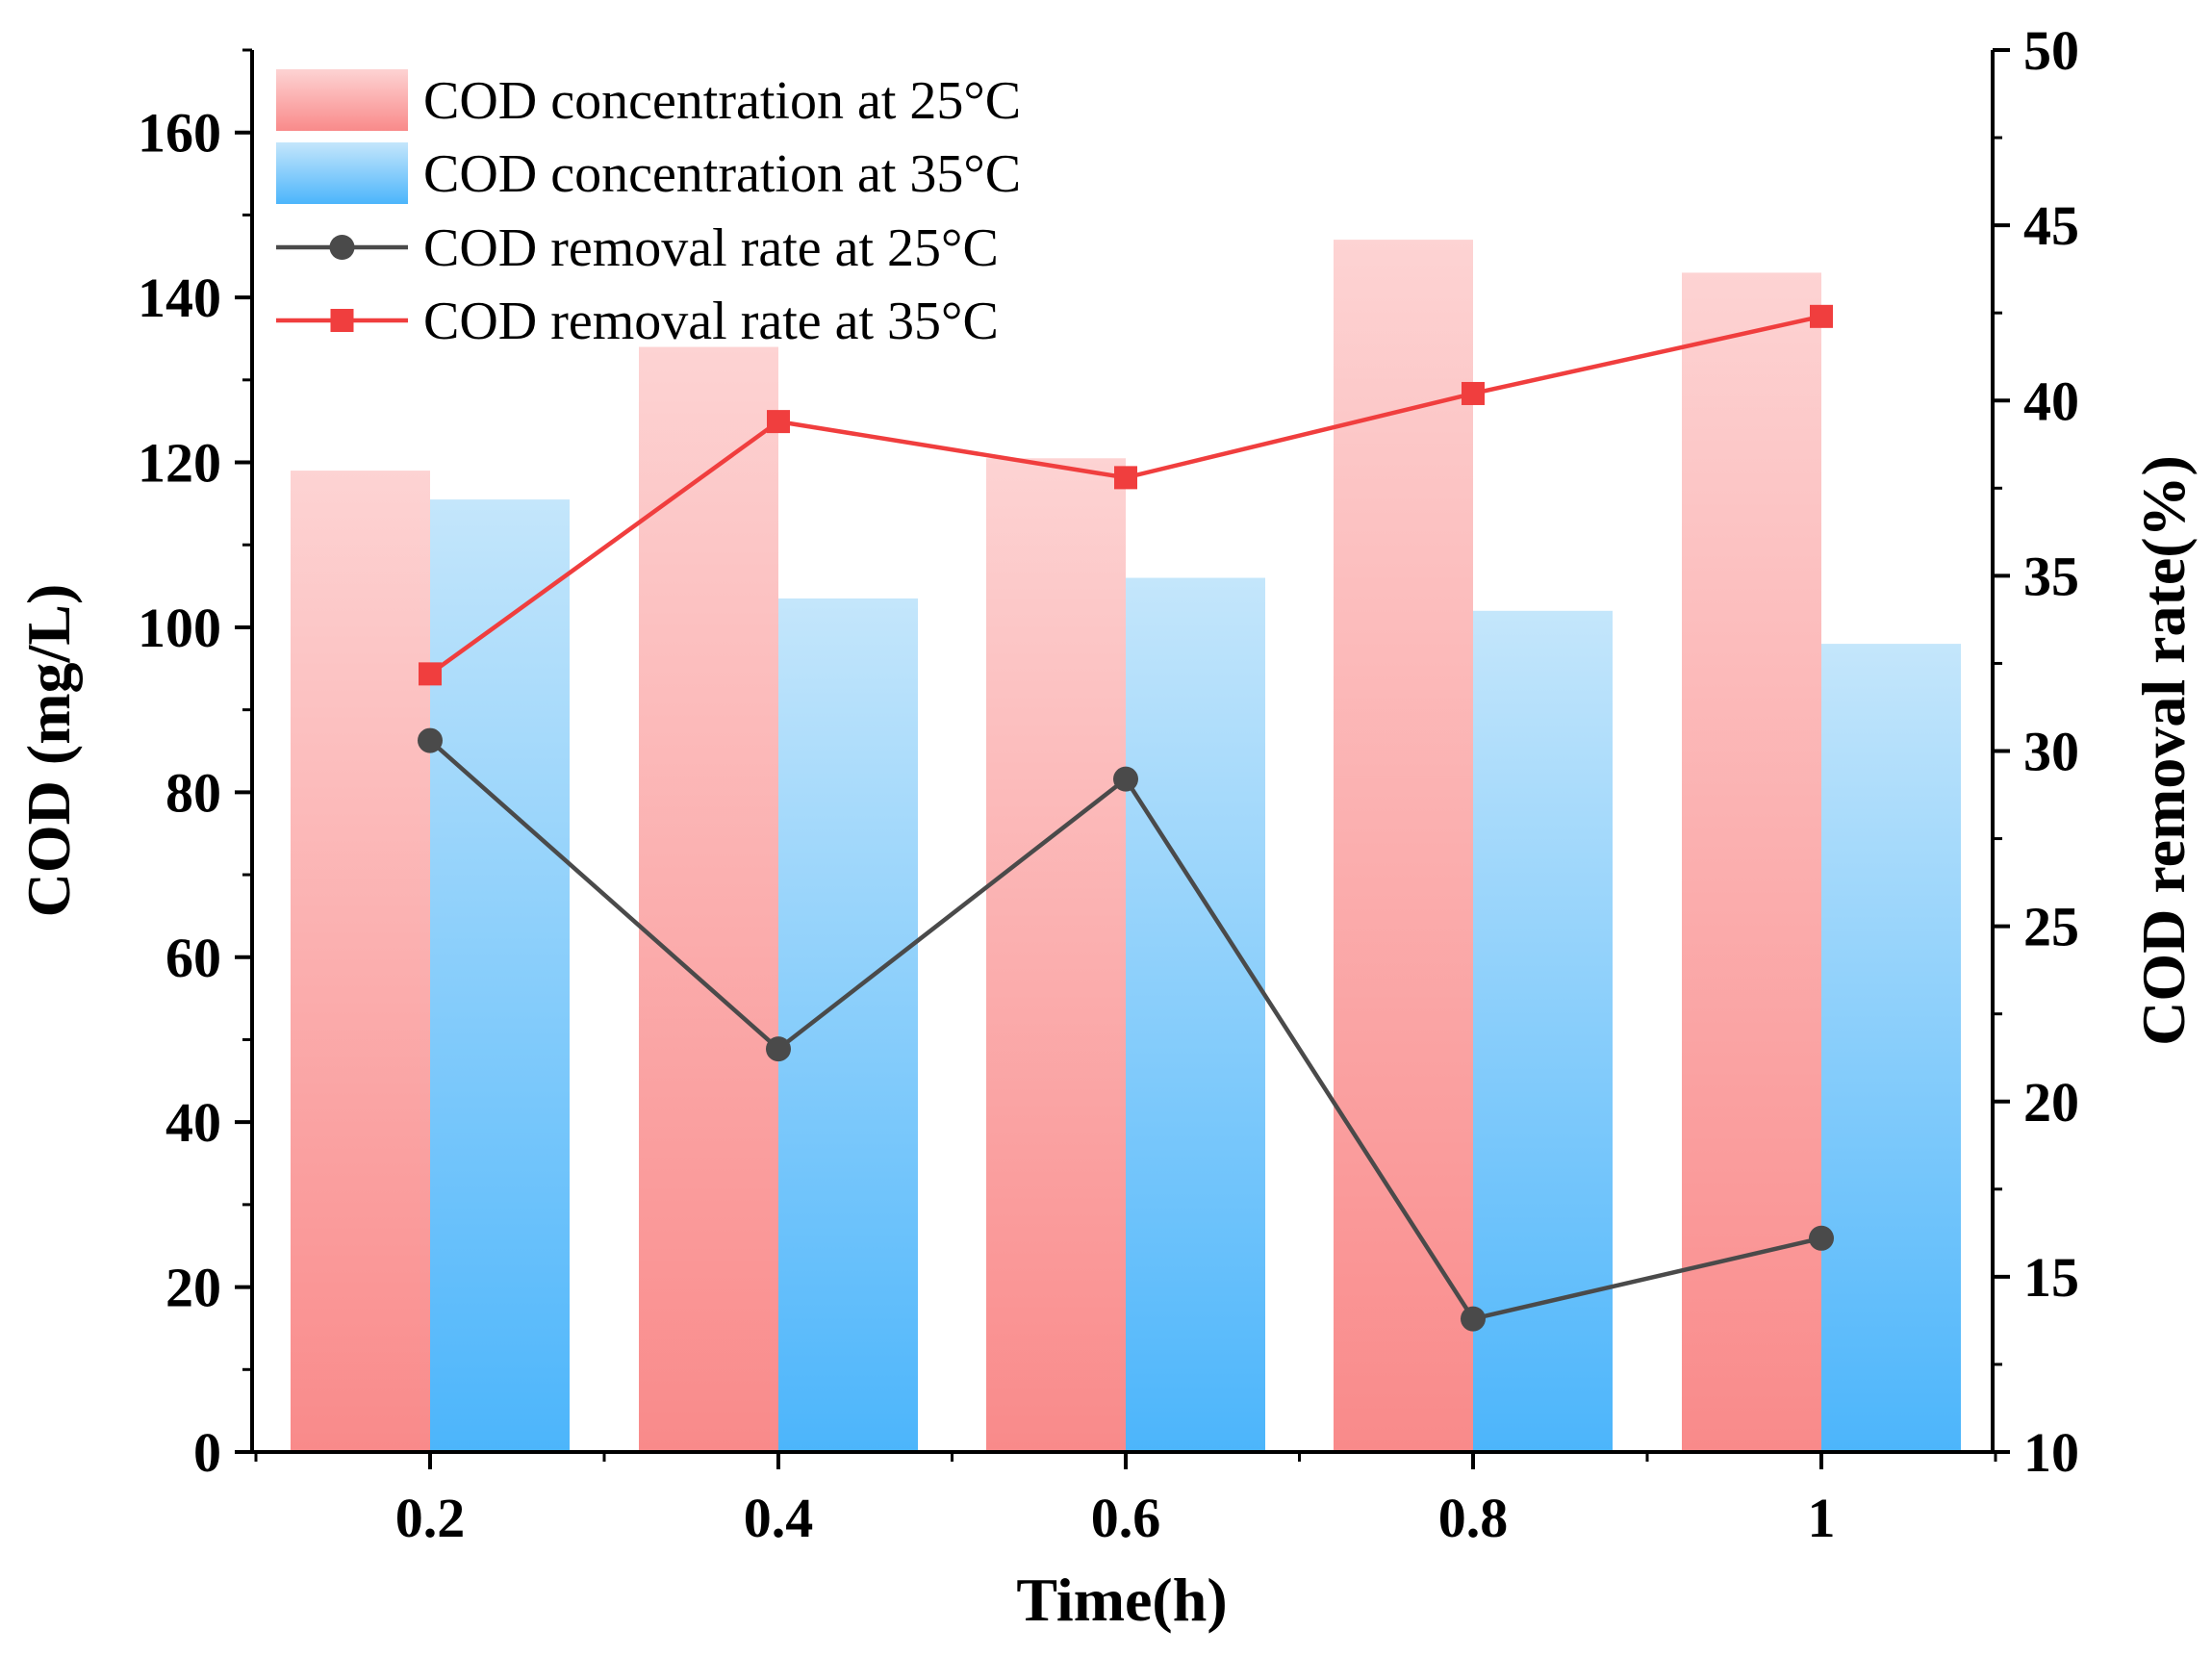 The image size is (2212, 1656). I want to click on x-tick-label: 0.4, so click(779, 1518).